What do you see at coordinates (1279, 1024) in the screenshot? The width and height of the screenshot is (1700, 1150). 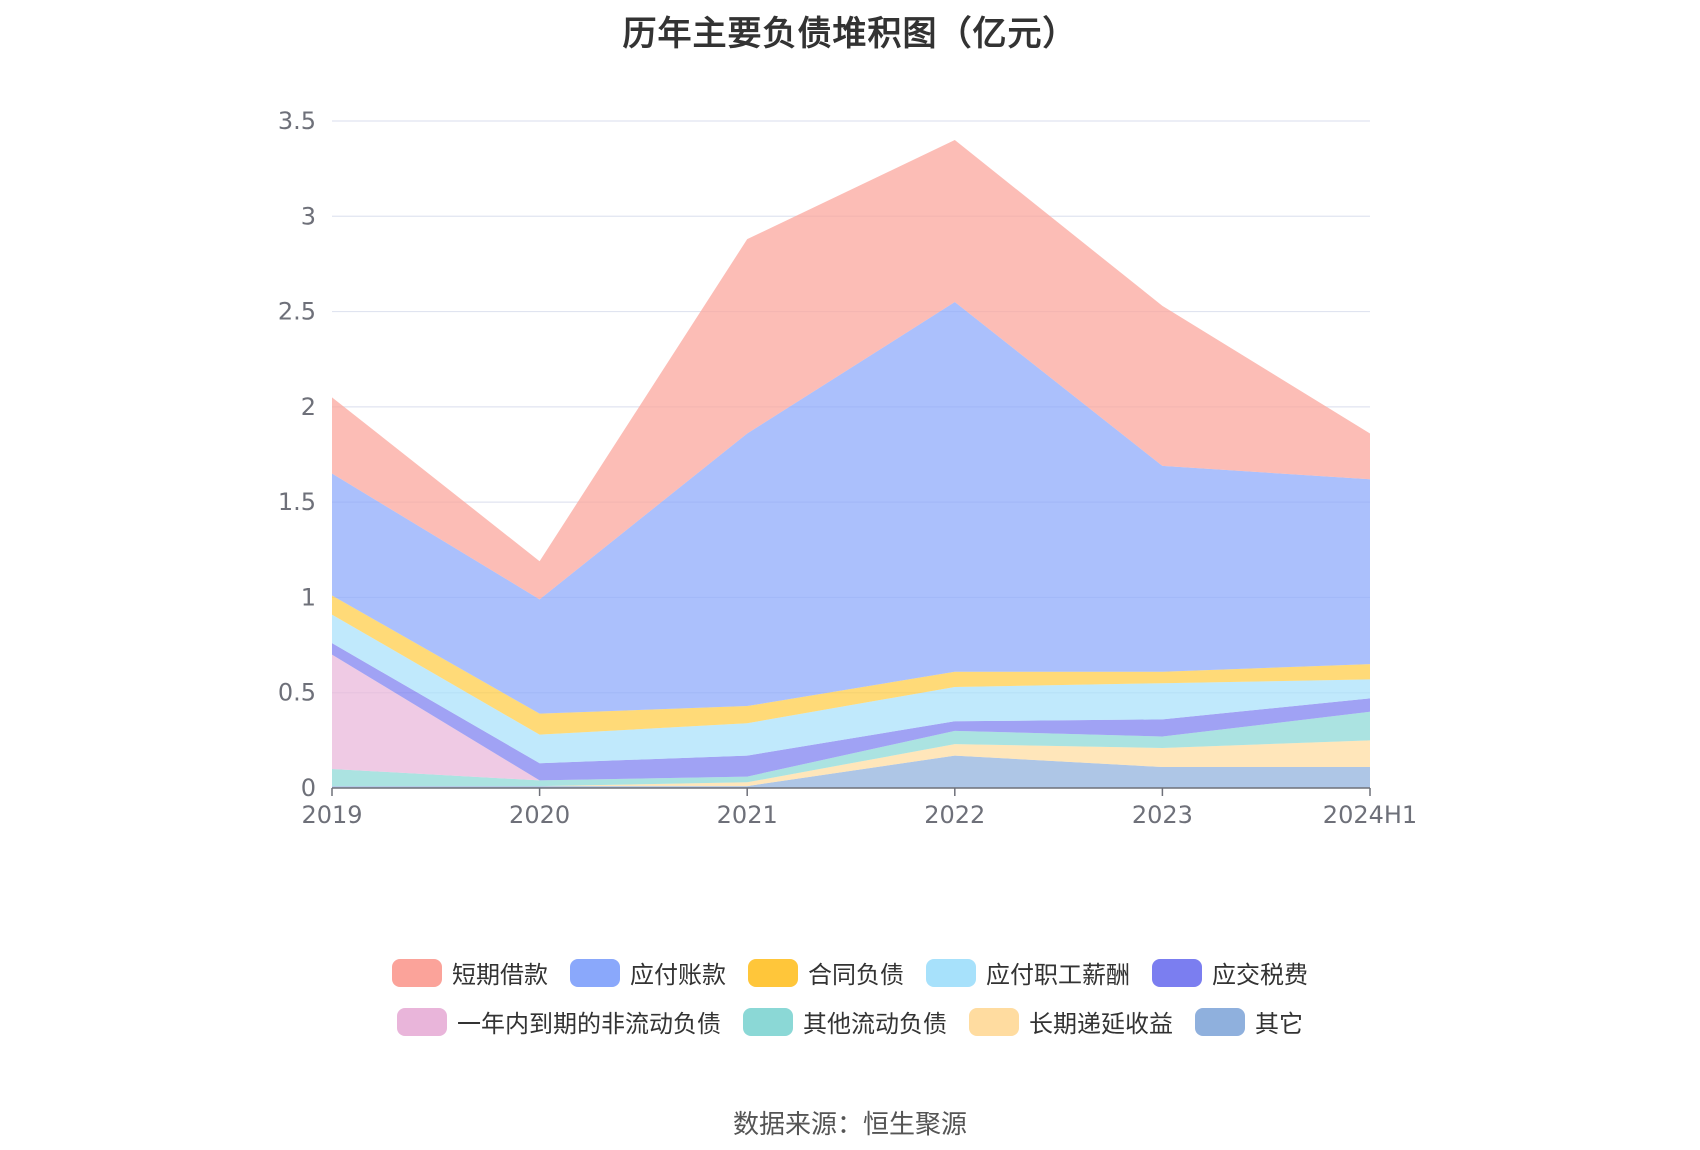 I see `legend-label: 其它` at bounding box center [1279, 1024].